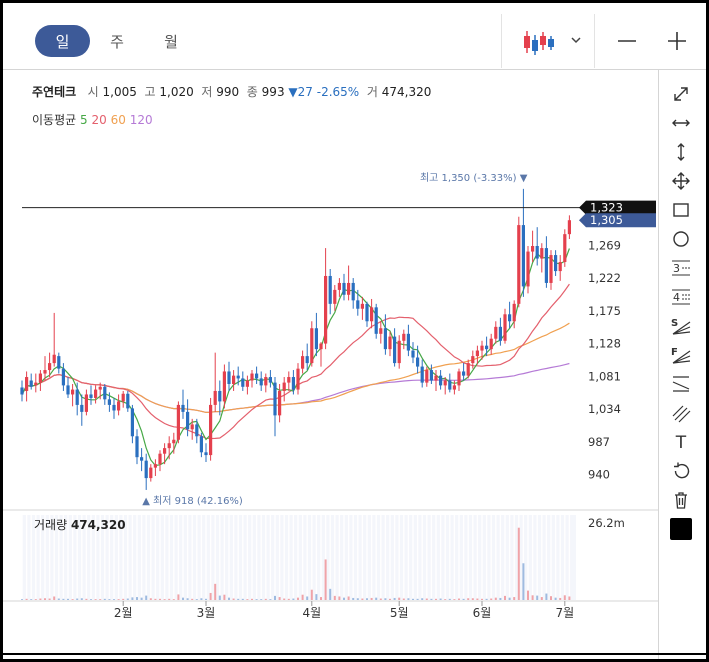  I want to click on drawing-toolbar: 3 4 S F T, so click(682, 364).